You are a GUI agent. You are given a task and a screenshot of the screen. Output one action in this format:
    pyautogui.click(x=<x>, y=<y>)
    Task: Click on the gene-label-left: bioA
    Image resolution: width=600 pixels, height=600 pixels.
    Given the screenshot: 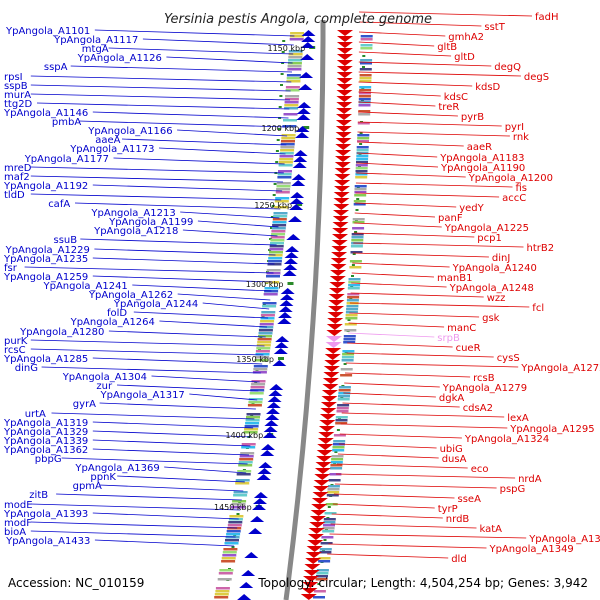 What is the action you would take?
    pyautogui.click(x=15, y=532)
    